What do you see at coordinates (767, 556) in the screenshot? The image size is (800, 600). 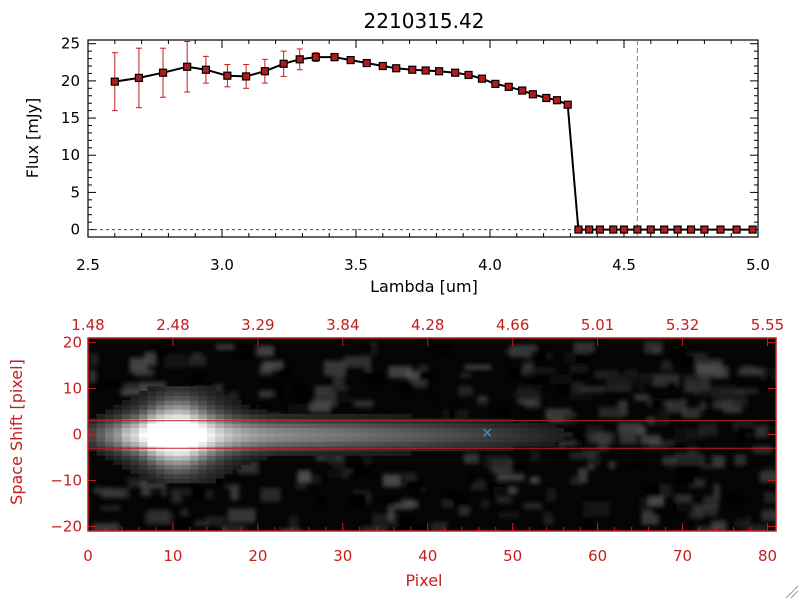 I see `image-x-tick-label: 80` at bounding box center [767, 556].